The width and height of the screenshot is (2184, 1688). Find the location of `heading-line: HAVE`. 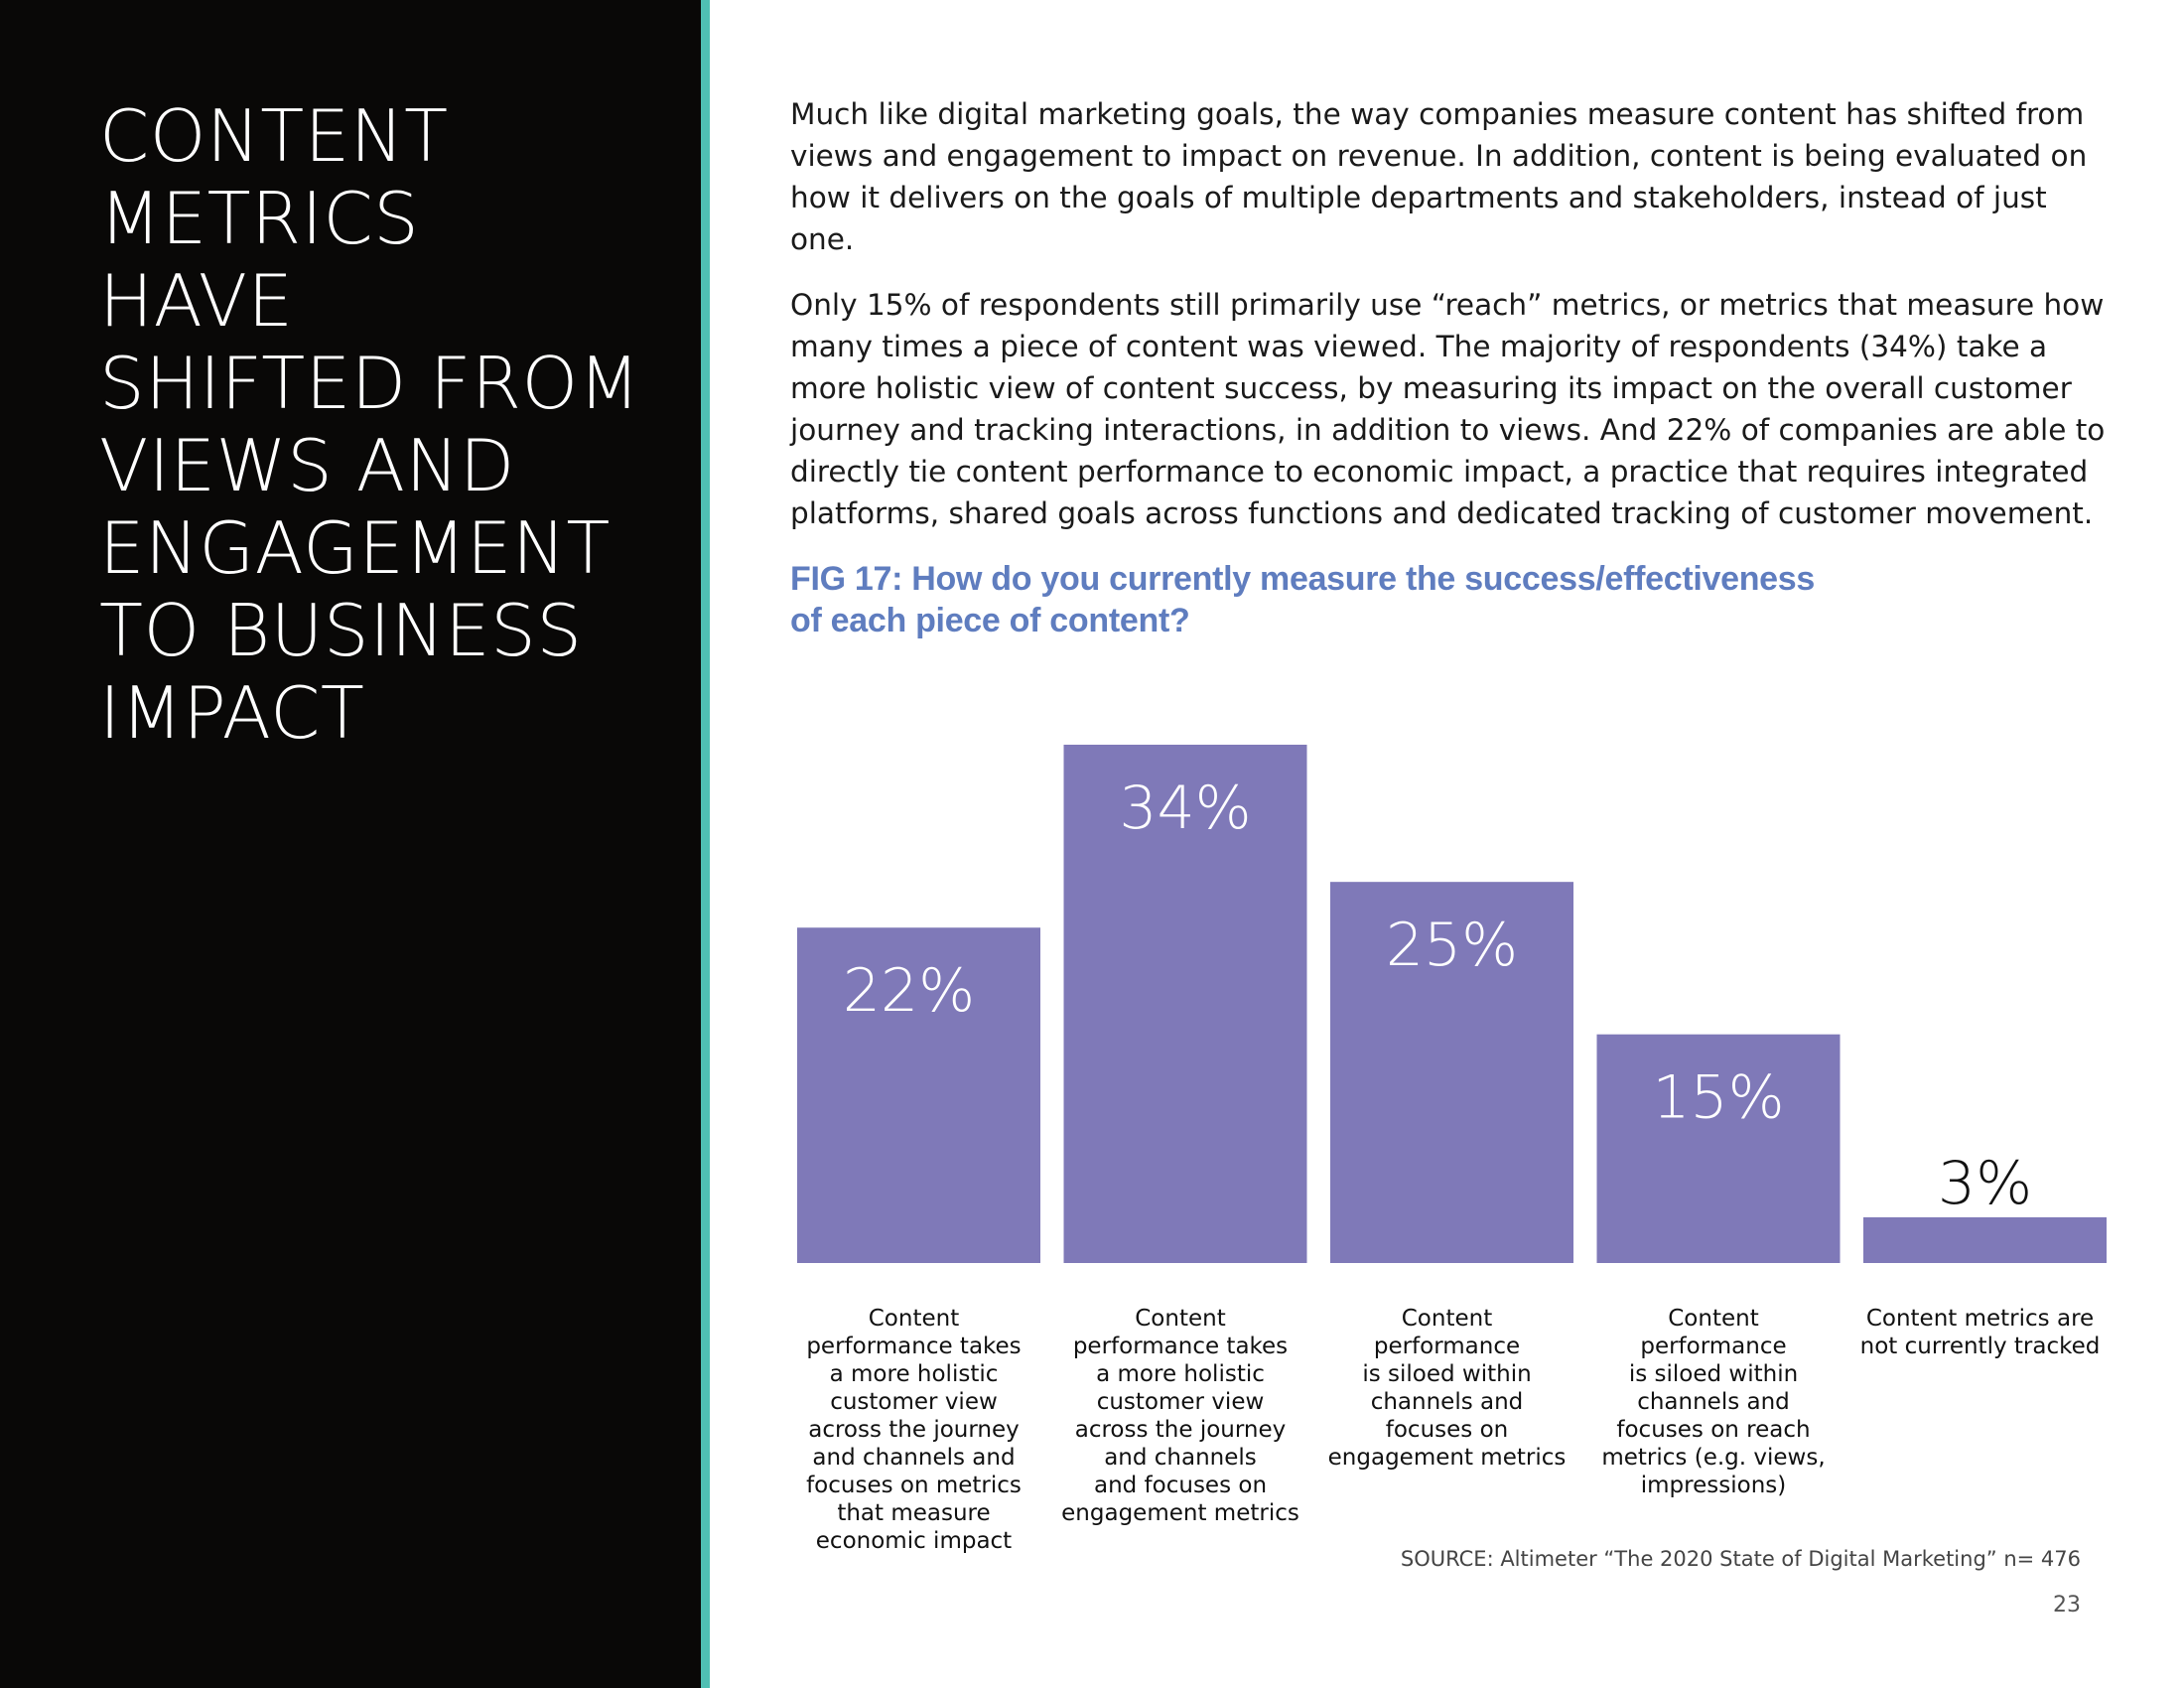

heading-line: HAVE is located at coordinates (196, 301).